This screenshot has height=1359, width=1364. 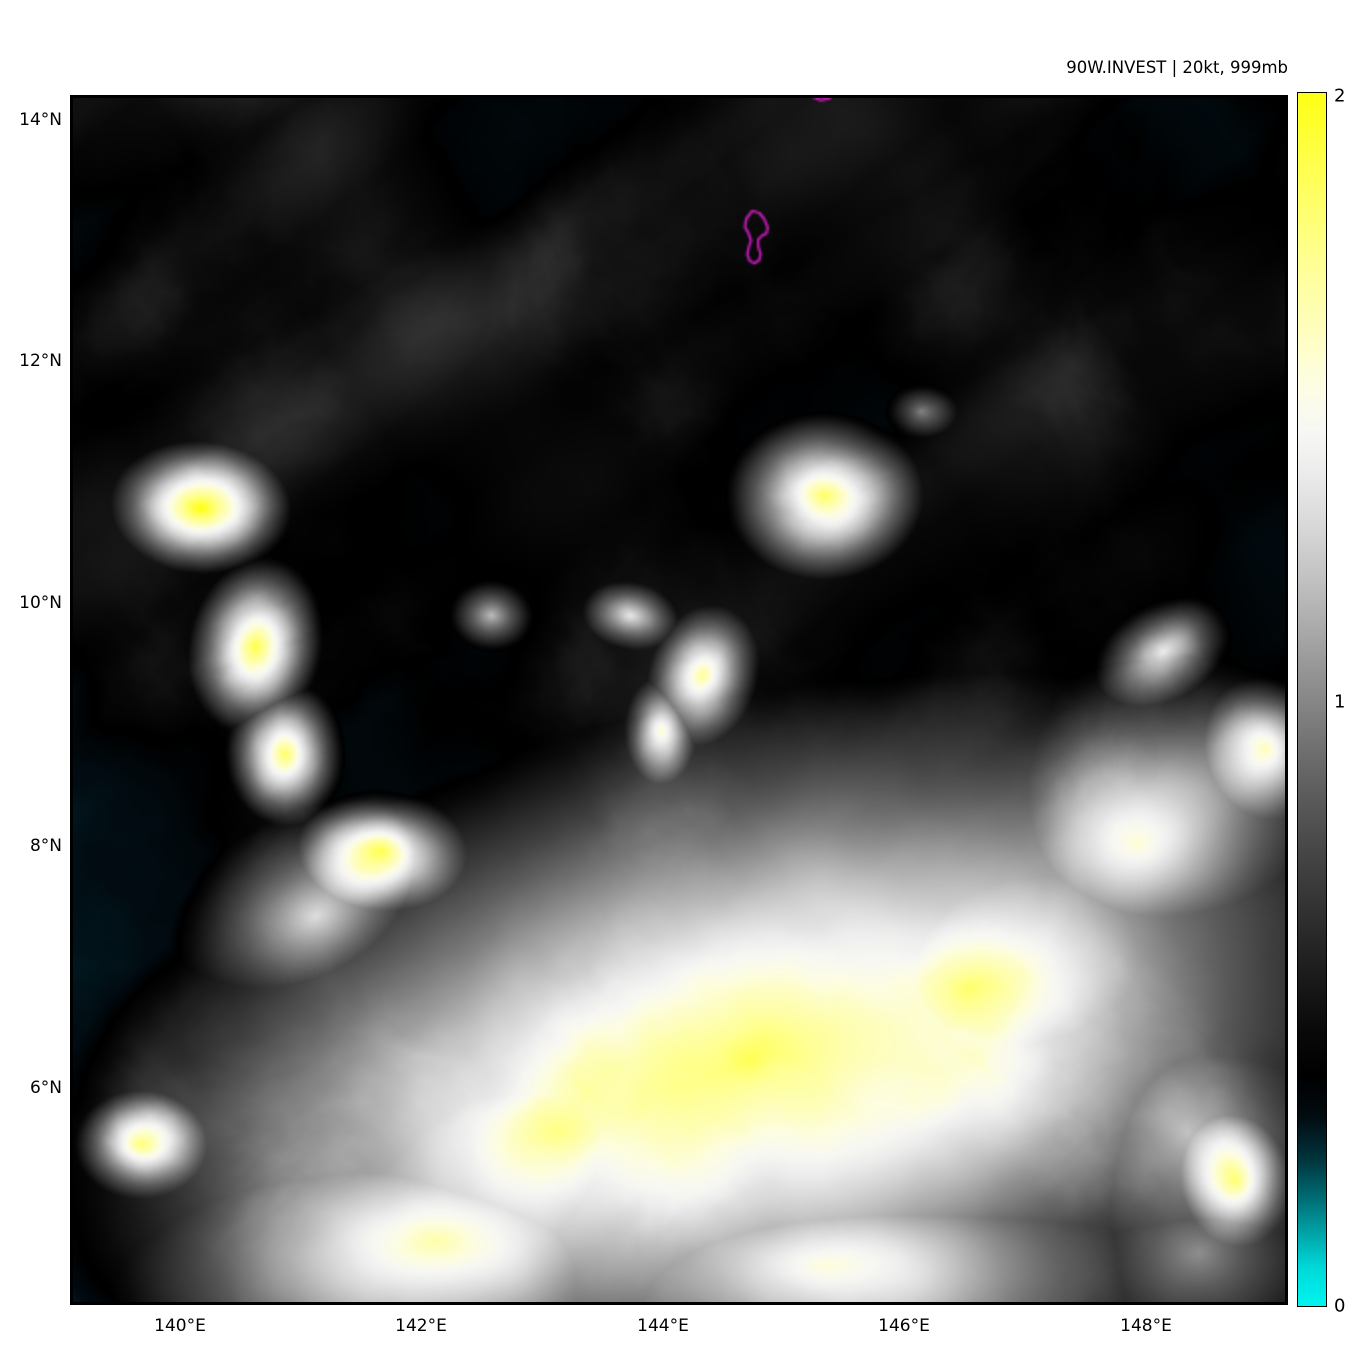 What do you see at coordinates (1177, 67) in the screenshot?
I see `storm-info-label: 90W.INVEST | 20kt, 999mb` at bounding box center [1177, 67].